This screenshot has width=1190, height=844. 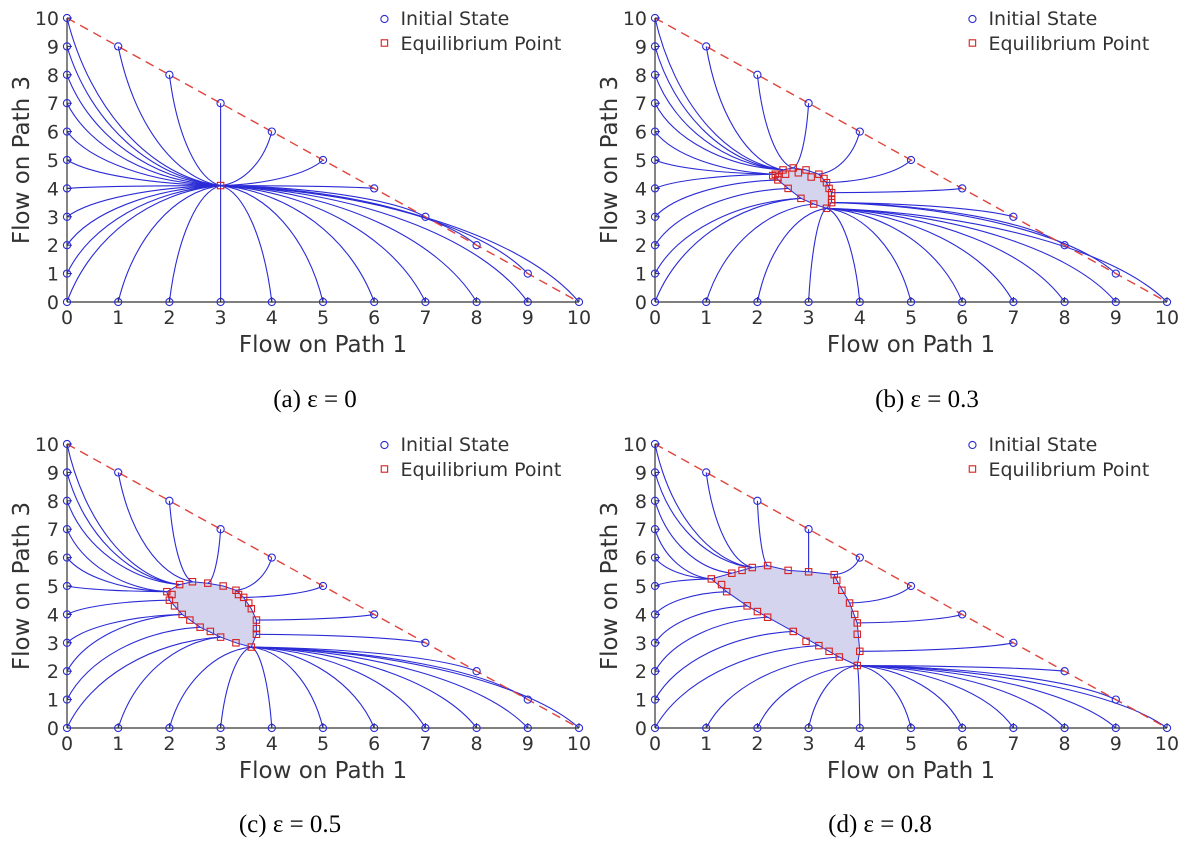 I want to click on x-tick-label: 6, so click(x=374, y=744).